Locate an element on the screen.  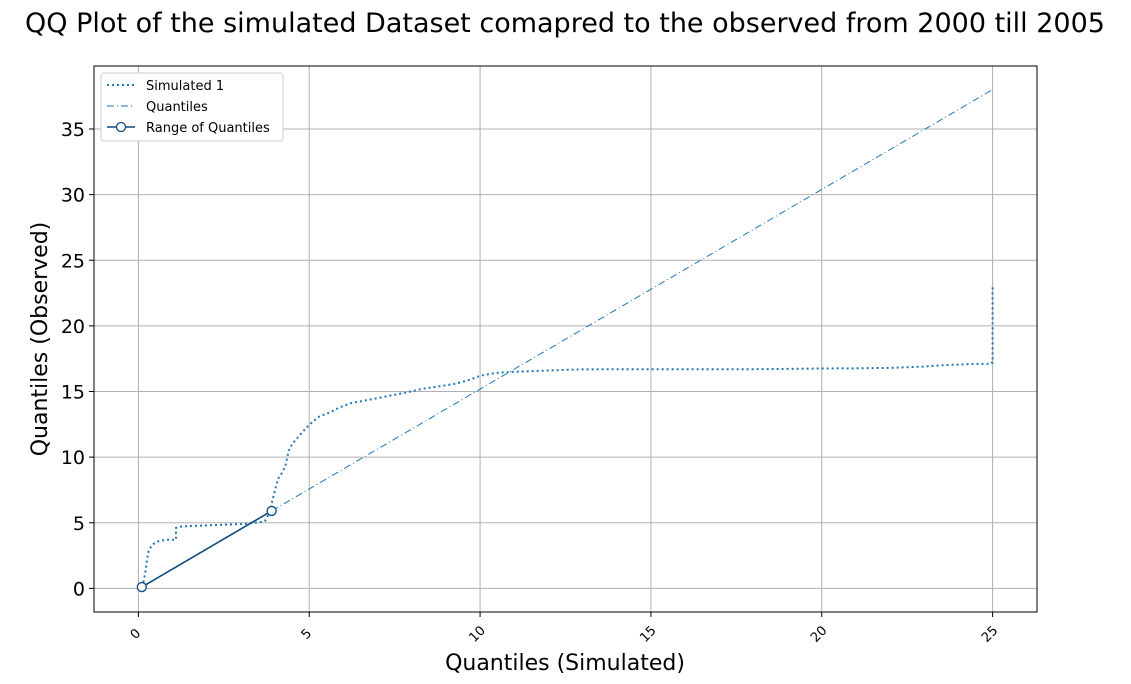
x-tick-label: 15 is located at coordinates (648, 634).